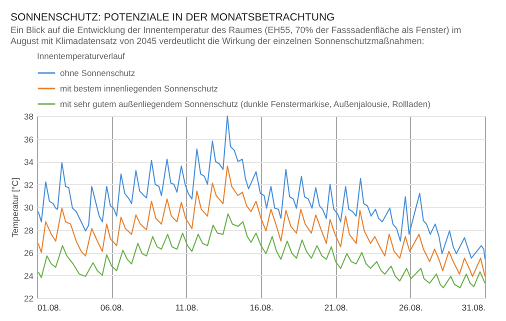 The height and width of the screenshot is (321, 506). I want to click on x-tick-label: 21.08., so click(336, 307).